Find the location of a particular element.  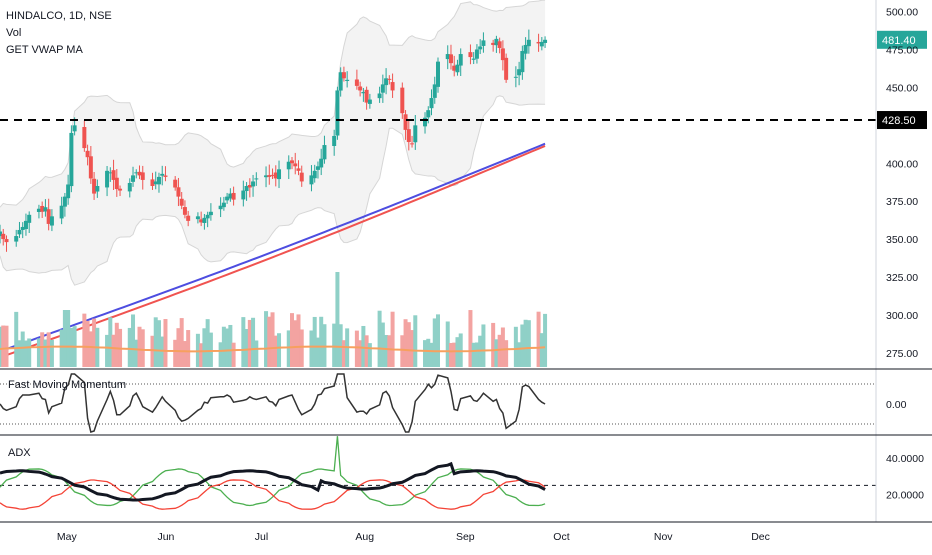

indicator-vol: Vol is located at coordinates (14, 33).